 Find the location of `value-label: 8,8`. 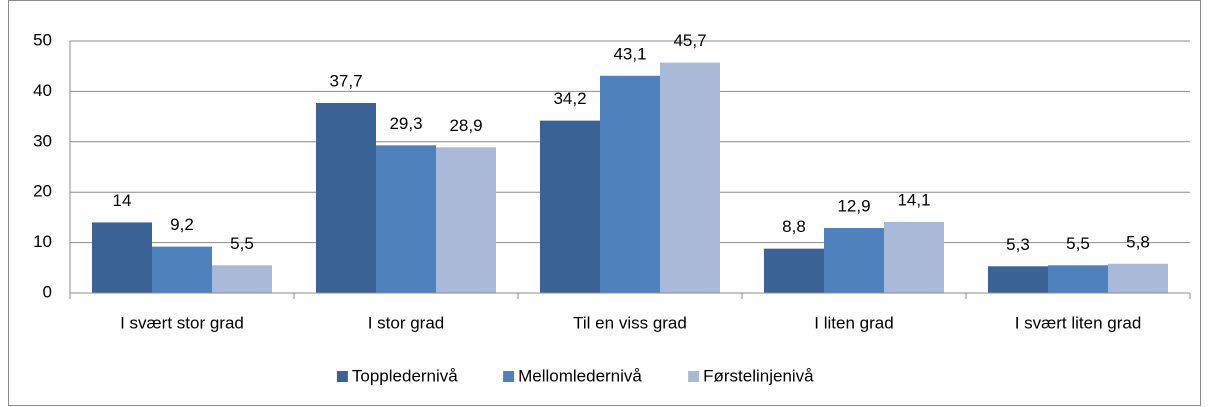

value-label: 8,8 is located at coordinates (794, 226).